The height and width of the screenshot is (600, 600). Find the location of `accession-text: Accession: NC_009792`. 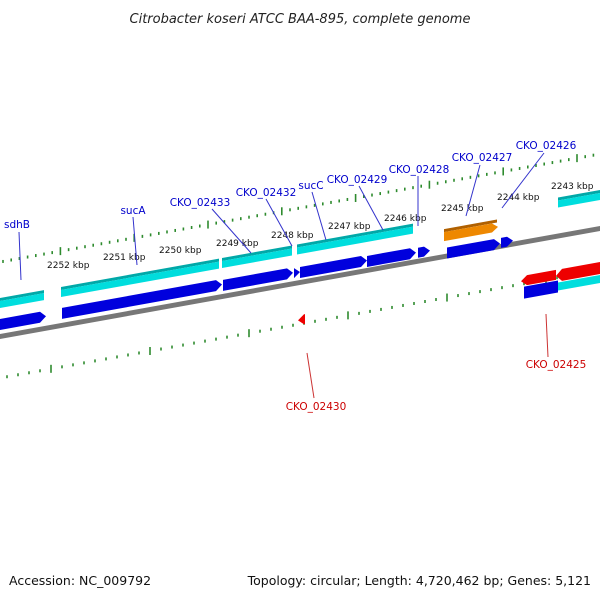

accession-text: Accession: NC_009792 is located at coordinates (80, 580).